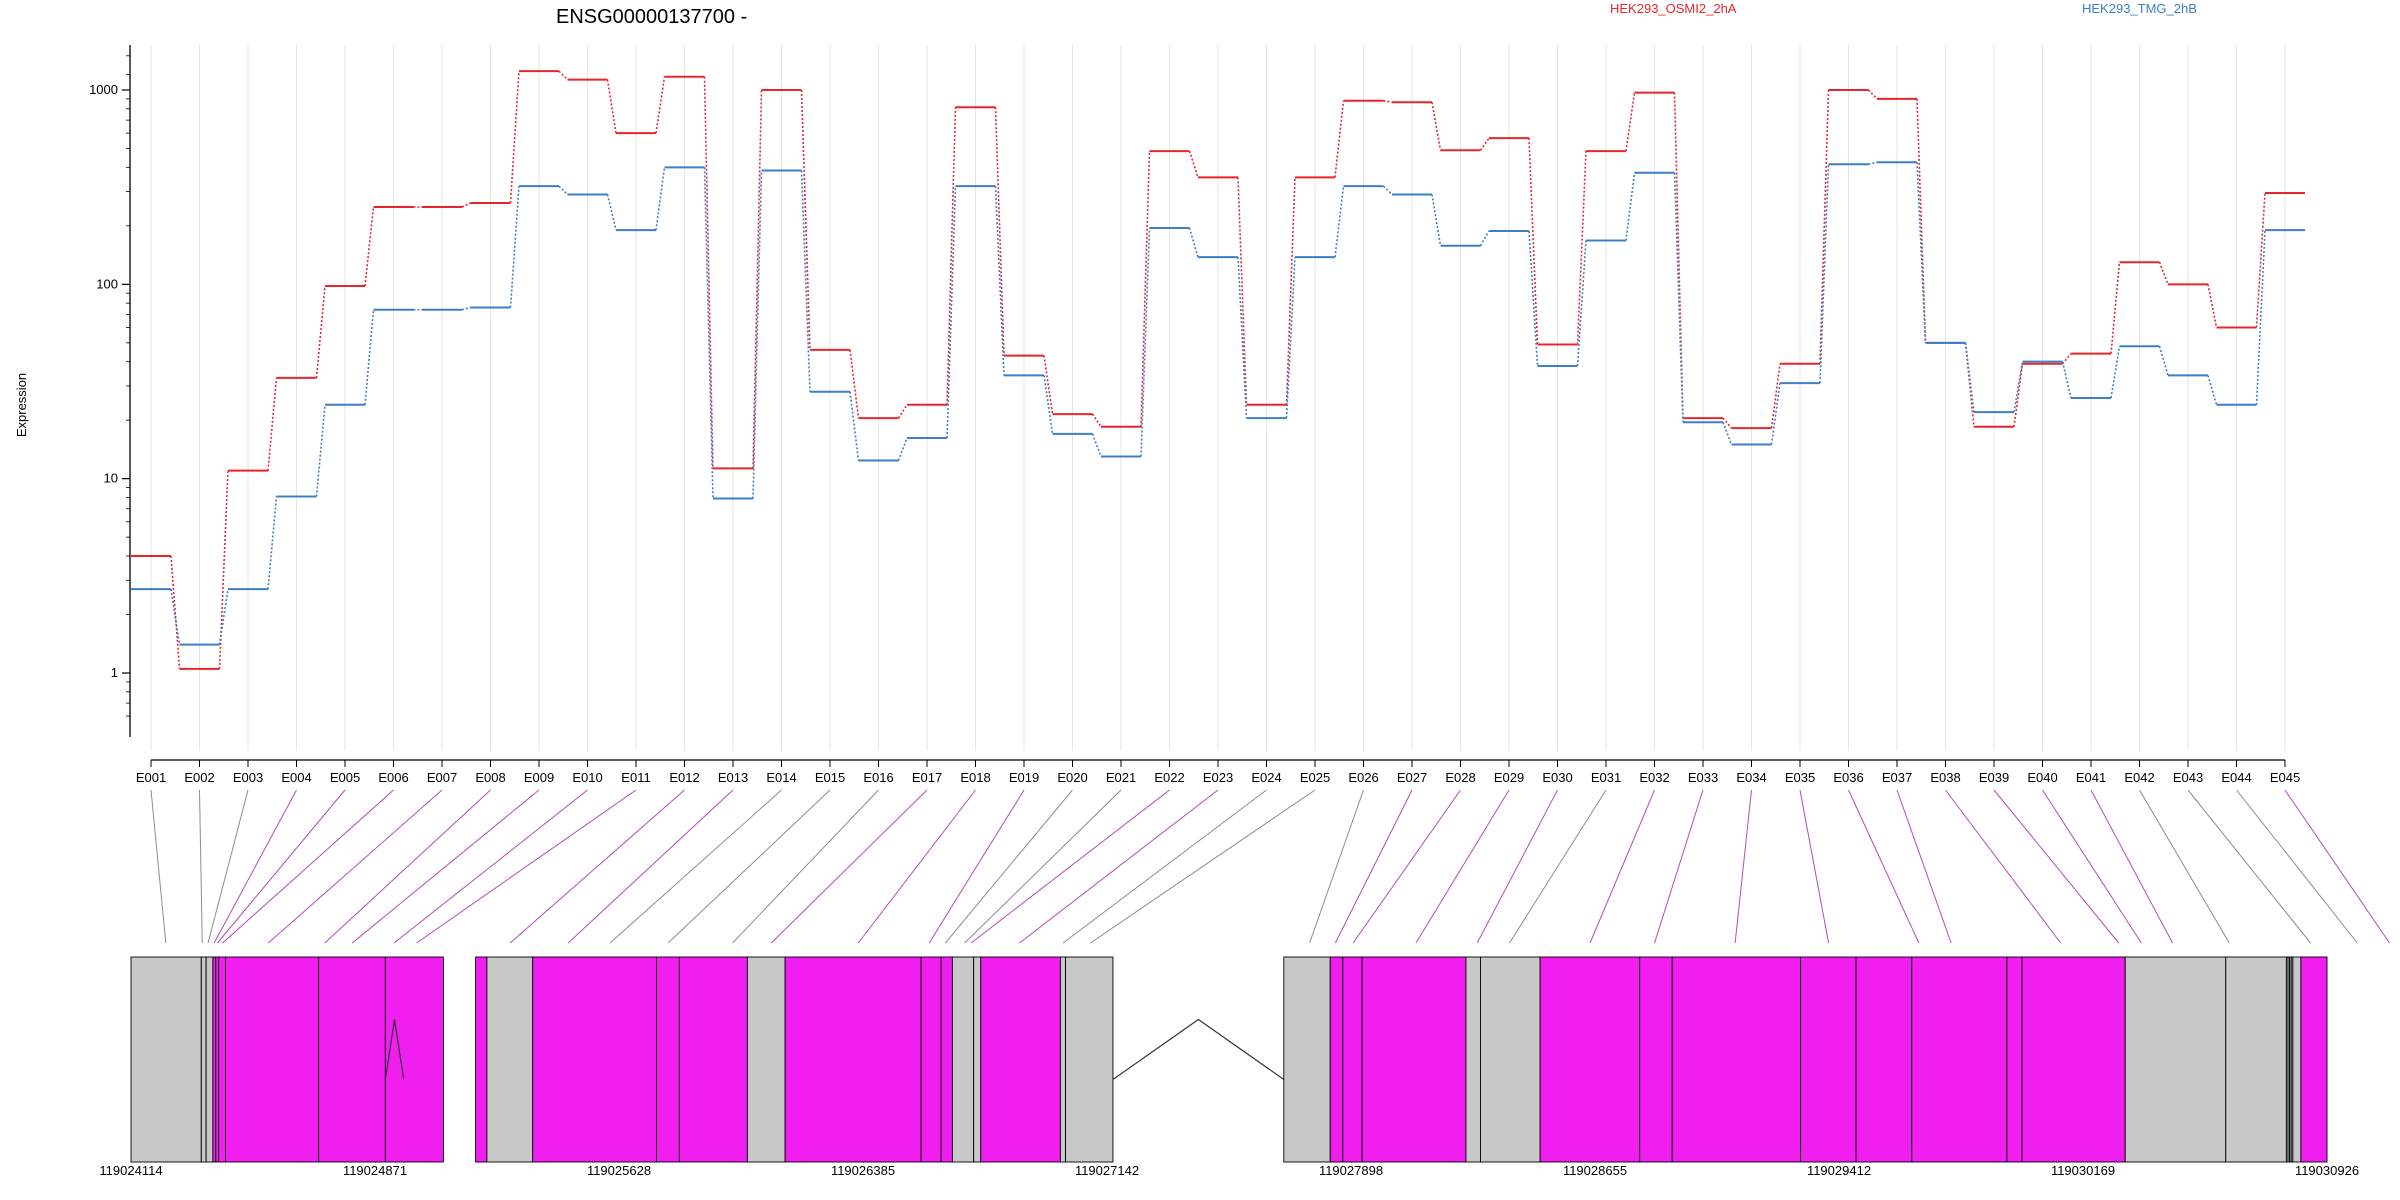  What do you see at coordinates (1994, 777) in the screenshot?
I see `x-tick-label: E039` at bounding box center [1994, 777].